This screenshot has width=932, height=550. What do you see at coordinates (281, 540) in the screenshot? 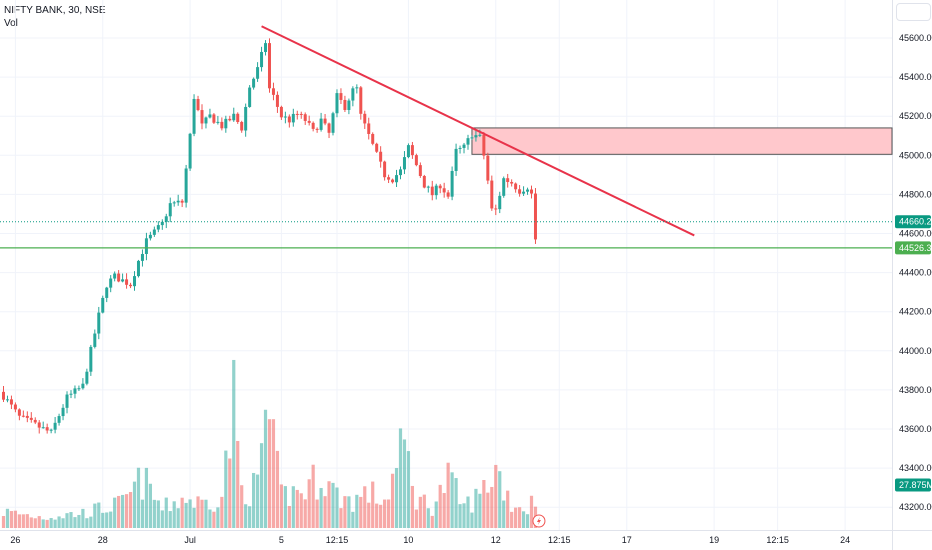
I see `time-tick-label: 5` at bounding box center [281, 540].